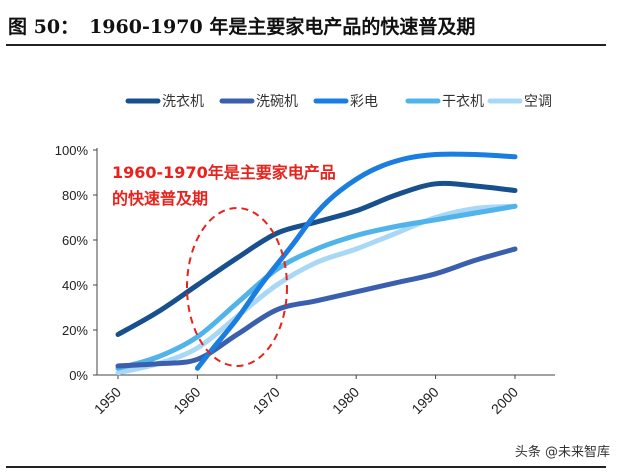  I want to click on annotation-text-line: 的快速普及期, so click(160, 198).